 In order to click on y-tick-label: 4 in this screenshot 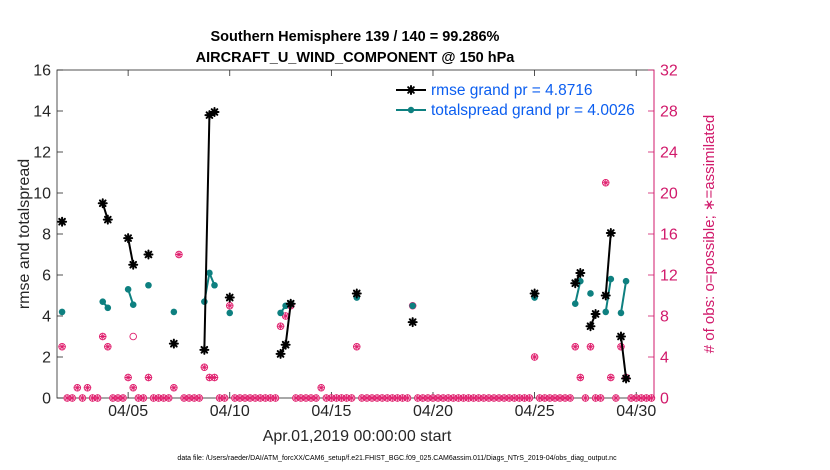, I will do `click(46, 317)`.